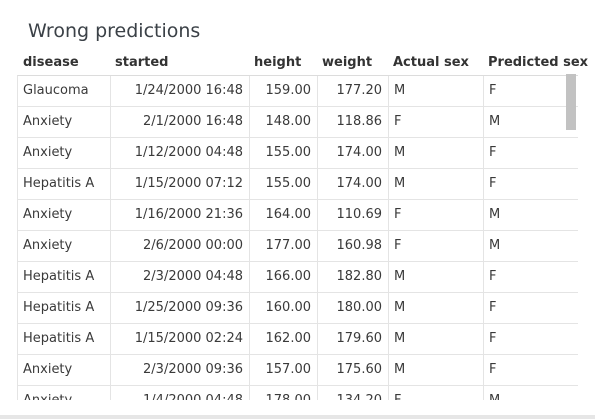 The width and height of the screenshot is (595, 419). What do you see at coordinates (180, 91) in the screenshot?
I see `cell-started: 1/24/2000 16:48` at bounding box center [180, 91].